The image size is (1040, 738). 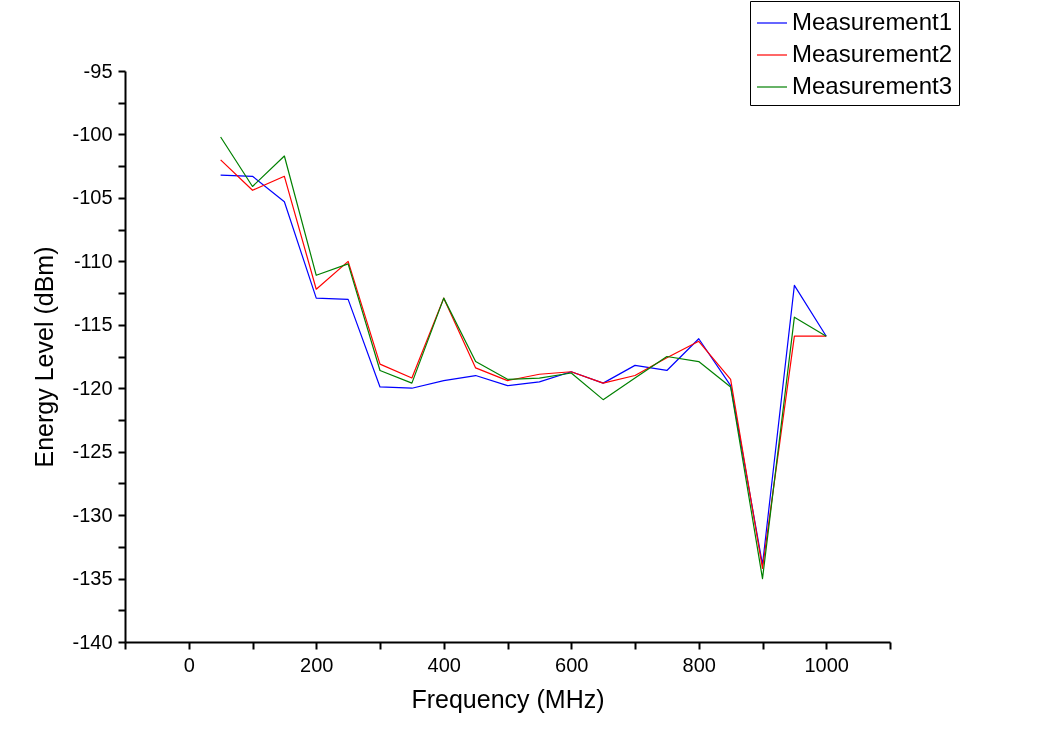 What do you see at coordinates (93, 260) in the screenshot?
I see `y-tick-label: -110` at bounding box center [93, 260].